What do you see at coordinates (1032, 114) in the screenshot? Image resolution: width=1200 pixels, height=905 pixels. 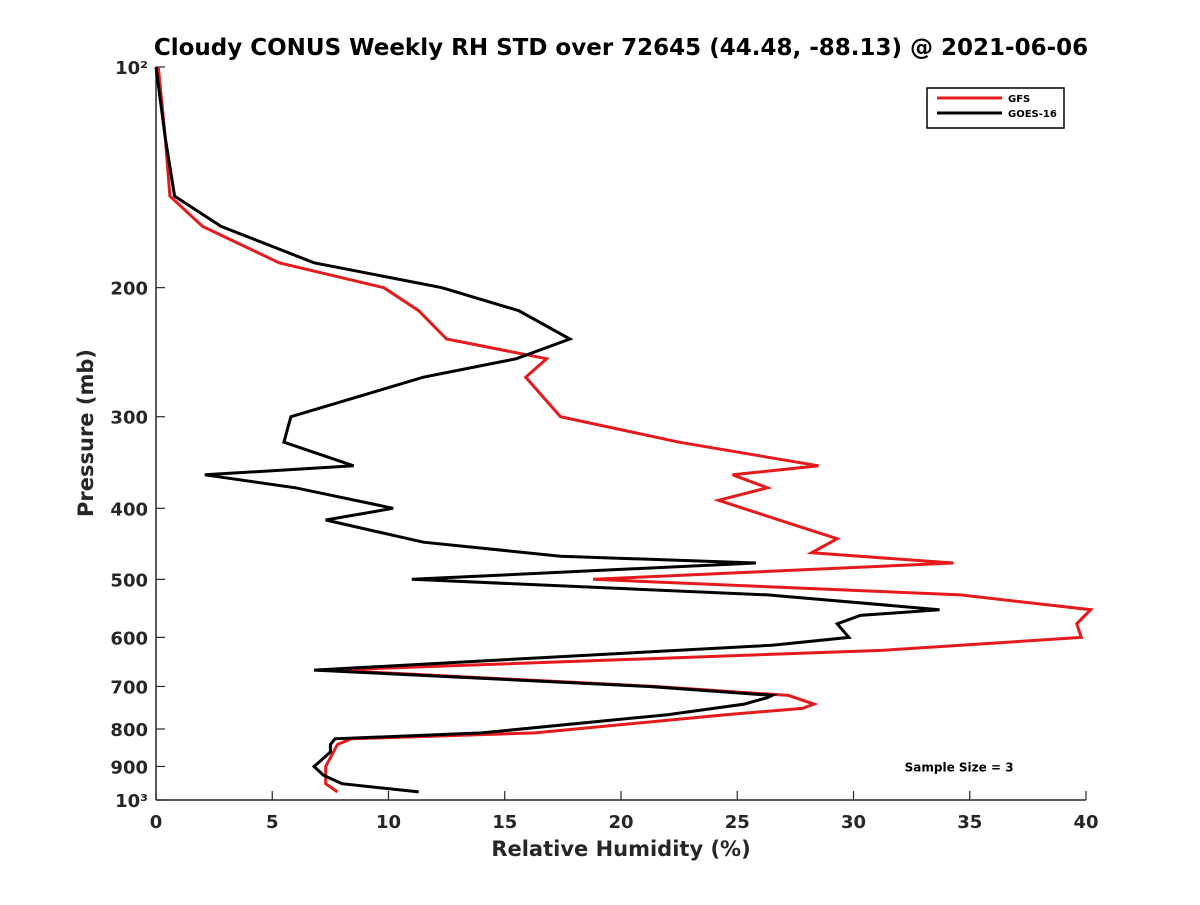 I see `legend-label-goes-16: GOES-16` at bounding box center [1032, 114].